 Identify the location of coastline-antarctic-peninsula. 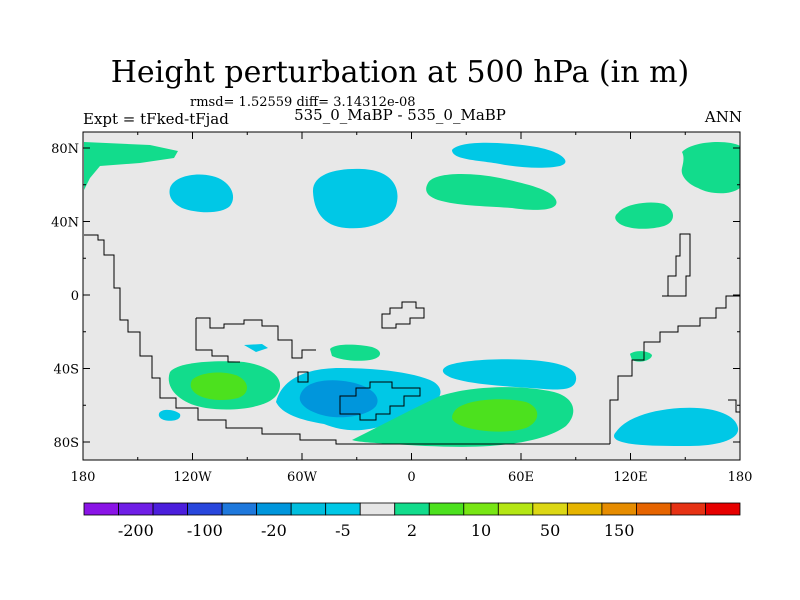
(380, 401).